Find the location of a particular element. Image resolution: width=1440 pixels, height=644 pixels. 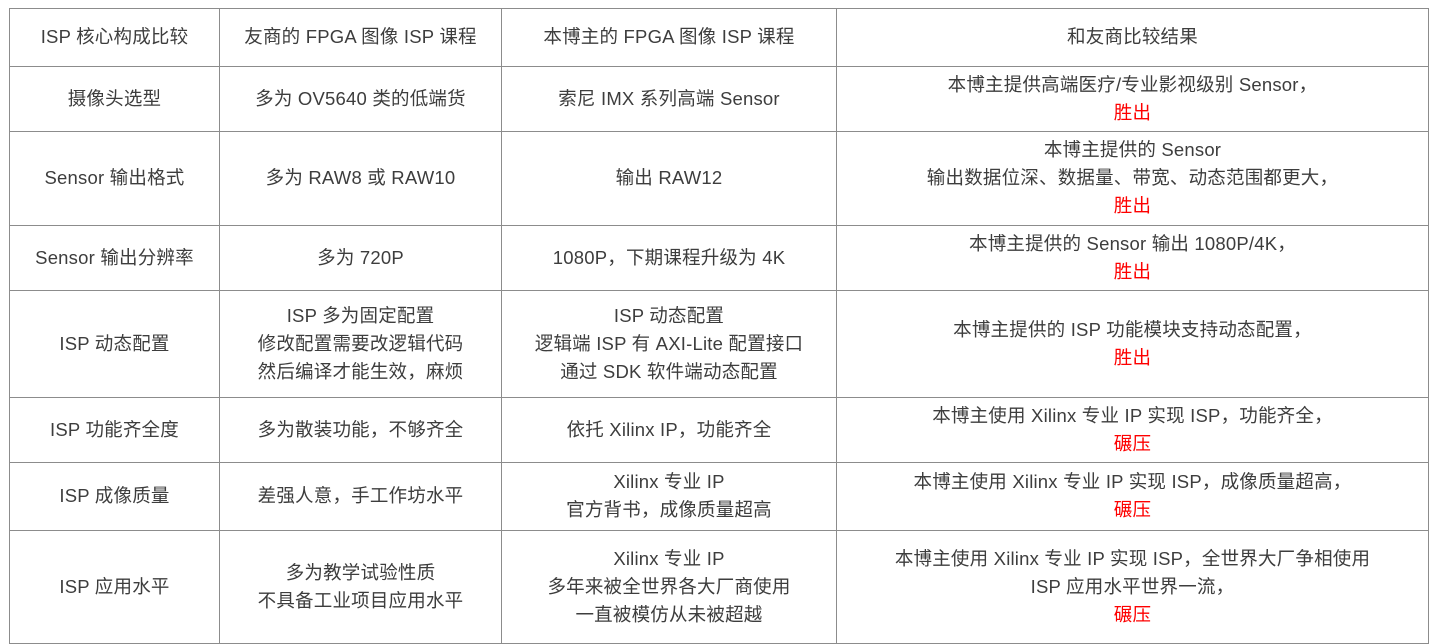

competitor-text: 多为 OV5640 类的低端货 is located at coordinates (360, 99).